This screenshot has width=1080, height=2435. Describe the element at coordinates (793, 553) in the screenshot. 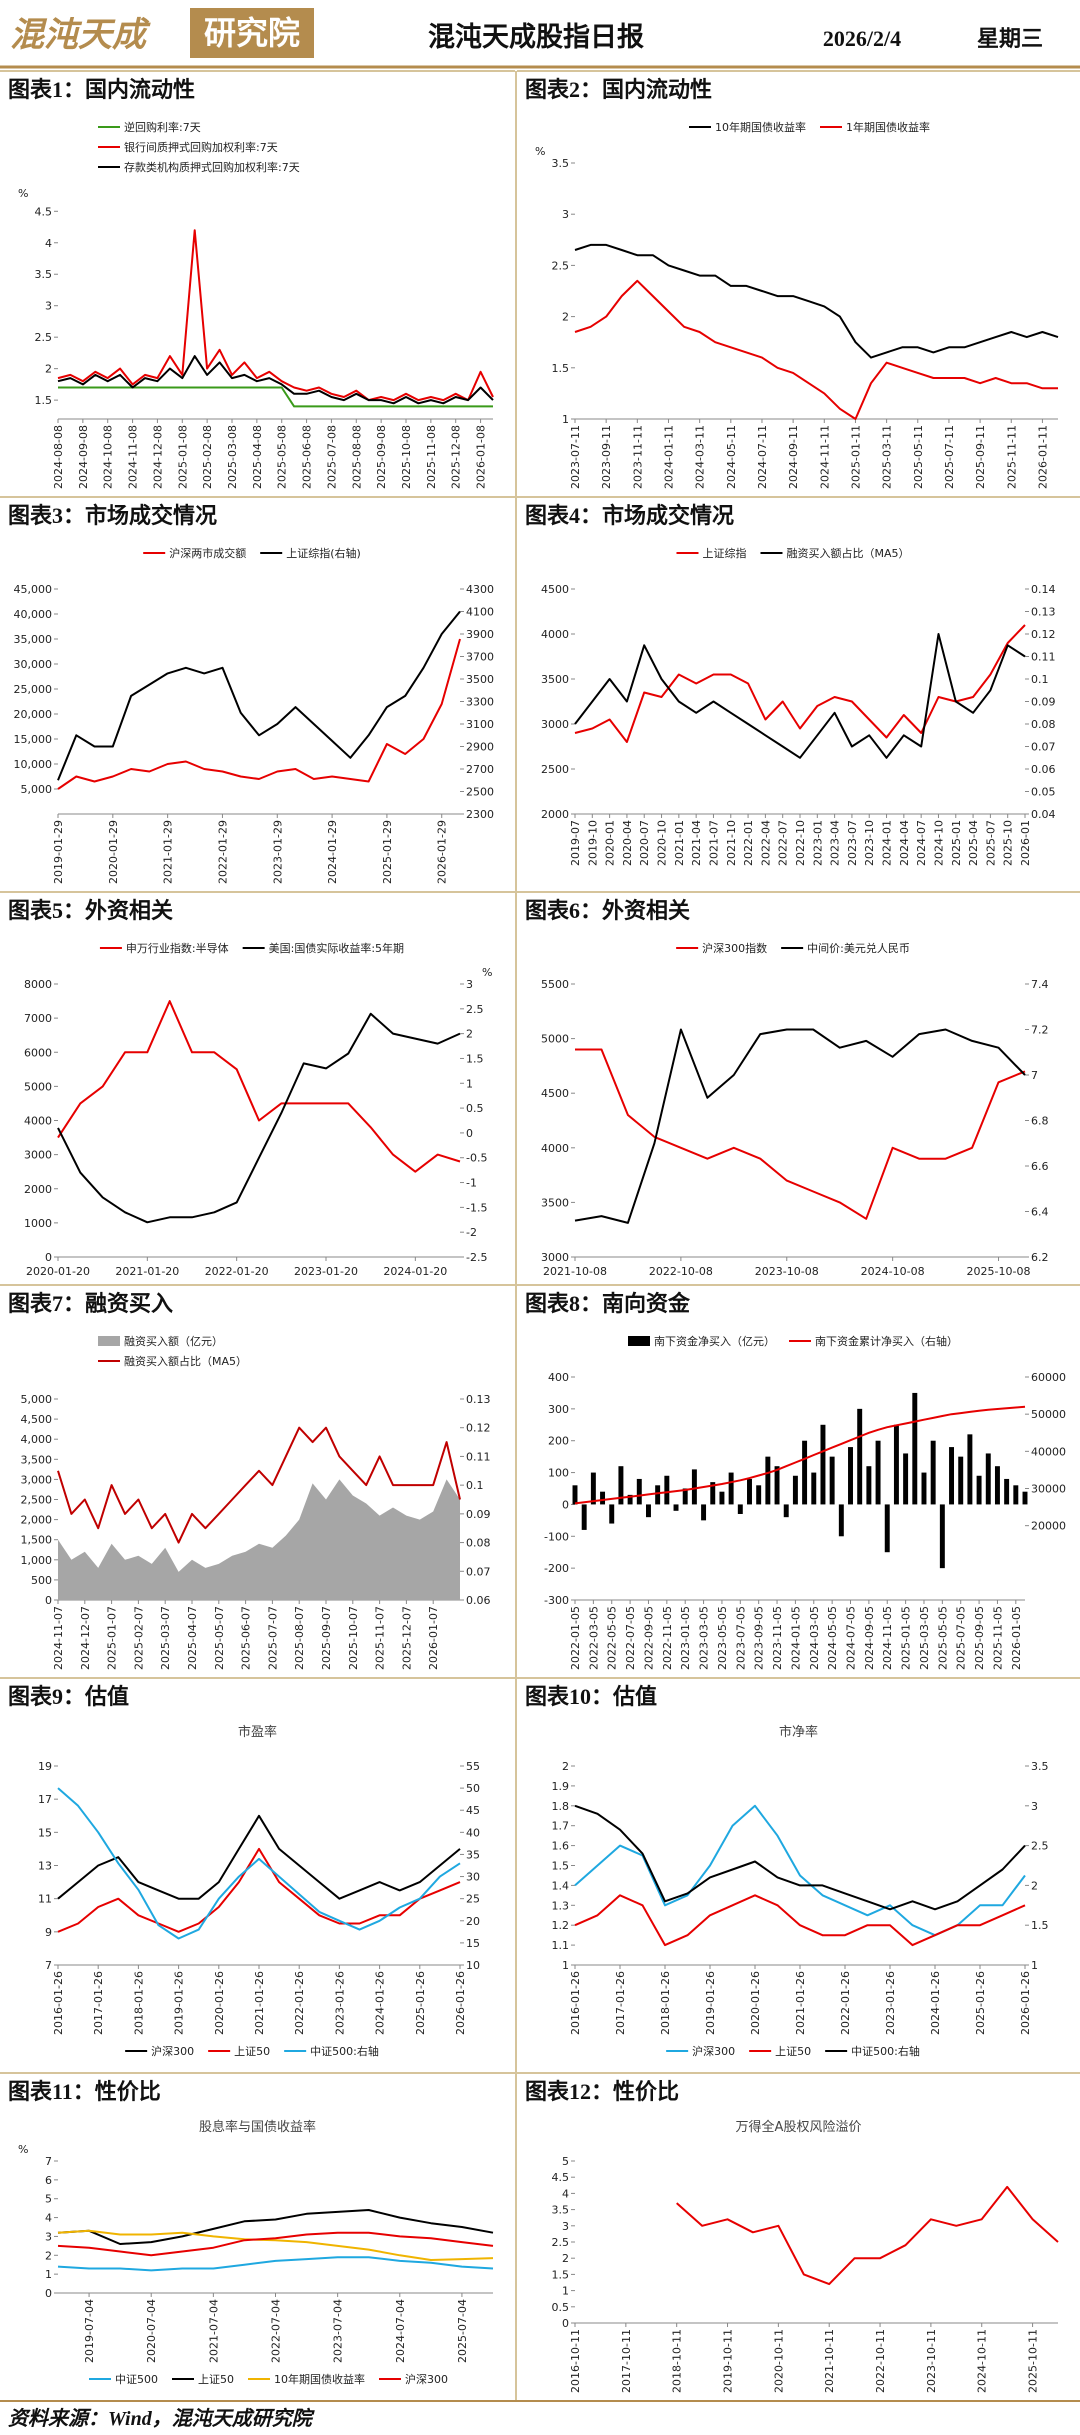

I see `legend: 上证综指 融资买入额占比（MA5）` at that location.